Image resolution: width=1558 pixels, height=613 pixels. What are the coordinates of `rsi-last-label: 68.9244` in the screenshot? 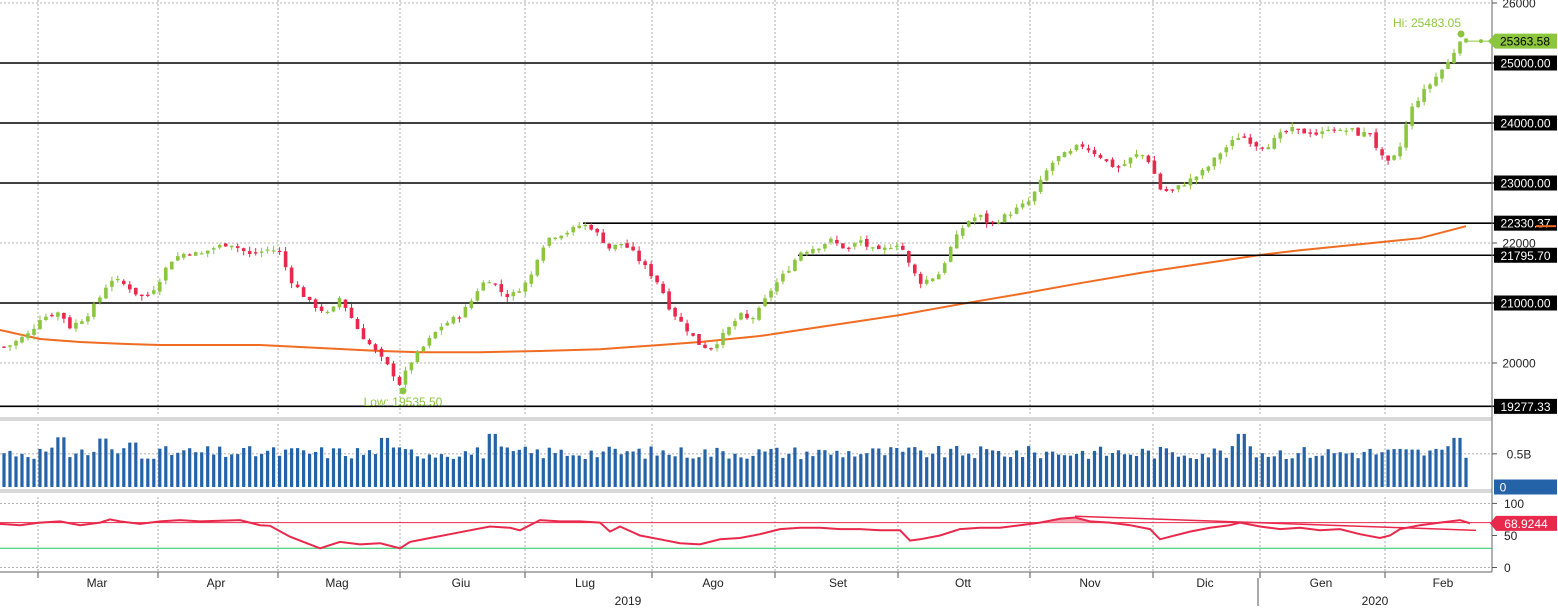 It's located at (1526, 524).